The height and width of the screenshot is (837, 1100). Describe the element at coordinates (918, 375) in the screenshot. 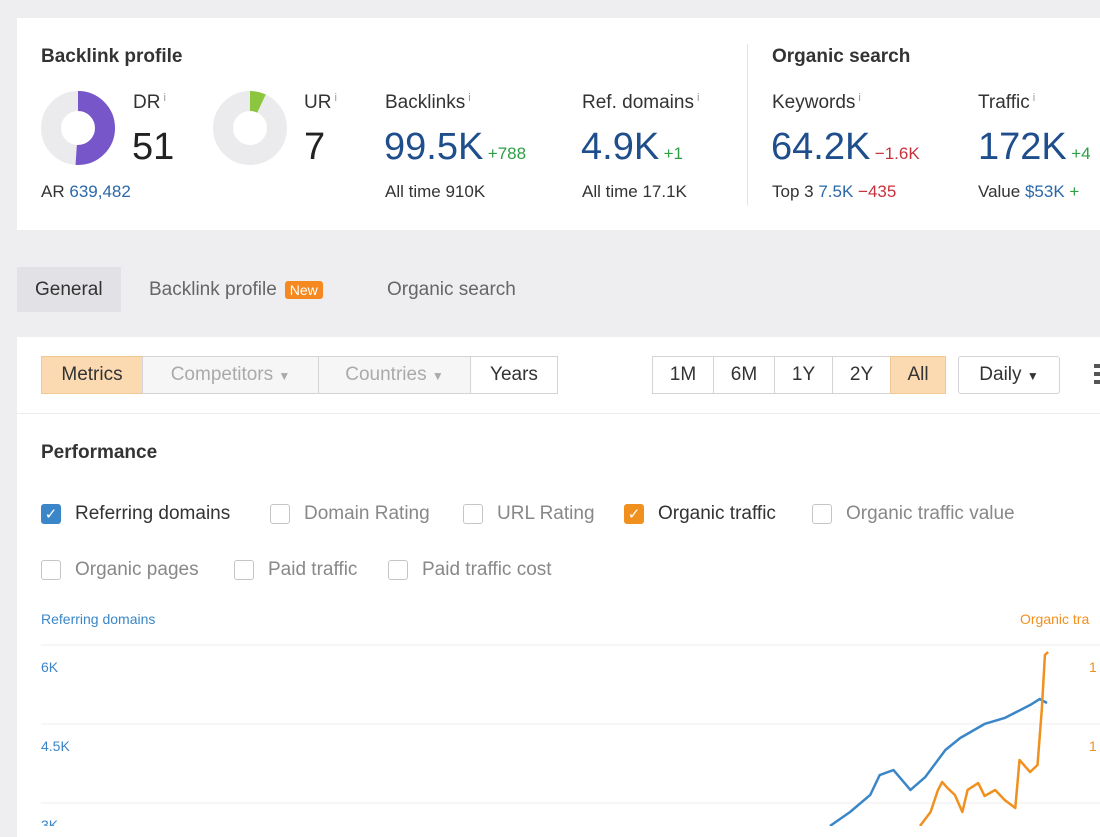

I see `range-all-button: All` at that location.